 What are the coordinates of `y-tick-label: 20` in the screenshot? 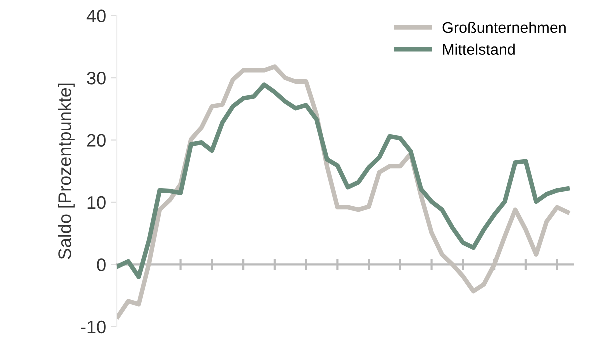 It's located at (96, 140).